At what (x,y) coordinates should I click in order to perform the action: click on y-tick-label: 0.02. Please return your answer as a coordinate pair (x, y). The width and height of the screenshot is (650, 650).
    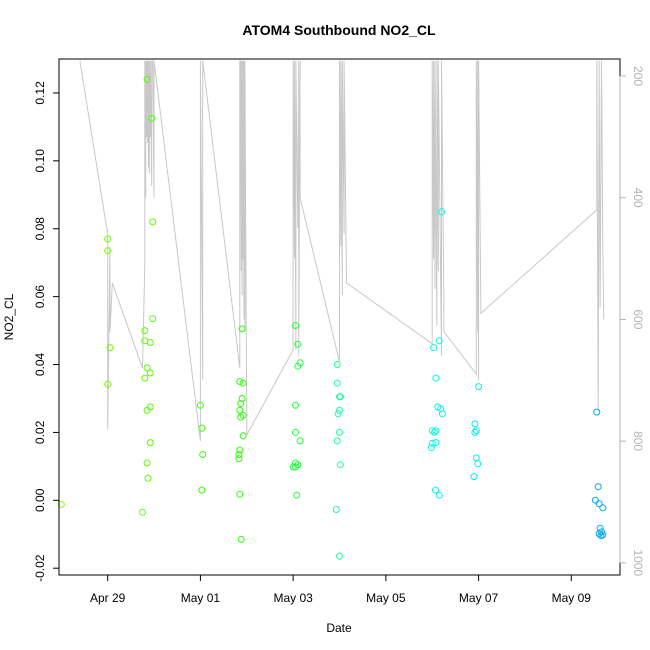
    Looking at the image, I should click on (40, 432).